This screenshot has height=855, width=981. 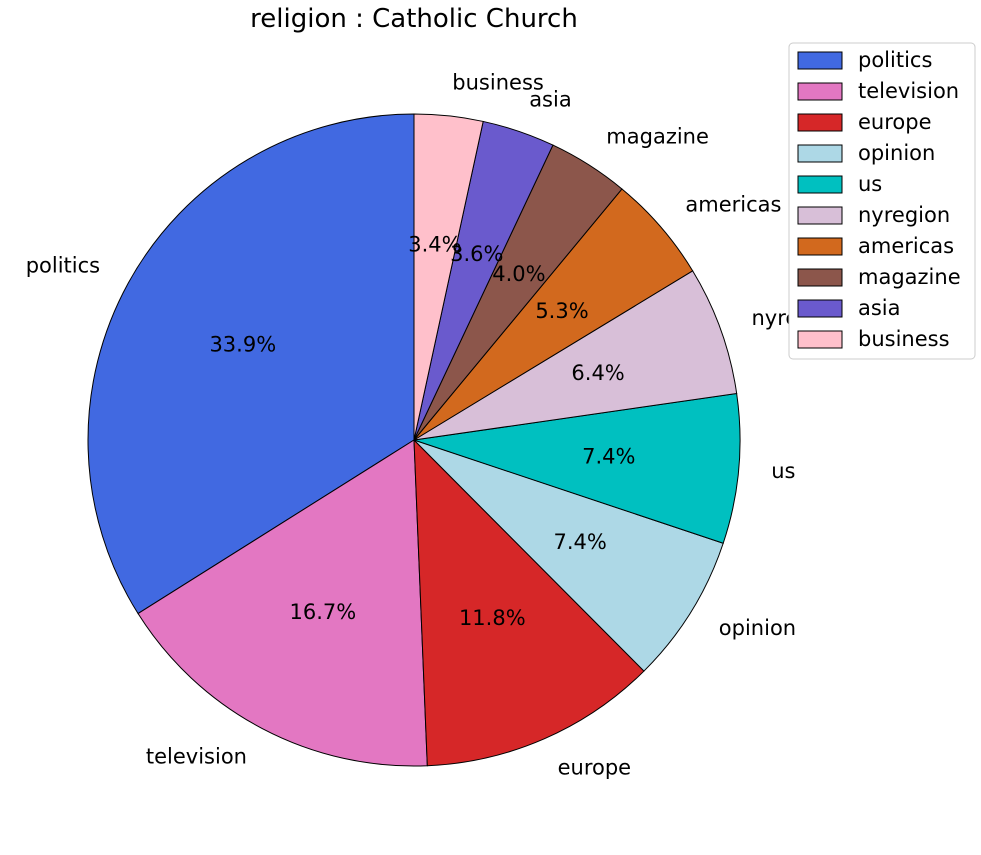 I want to click on slice-percent-magazine: 4.0%, so click(x=518, y=274).